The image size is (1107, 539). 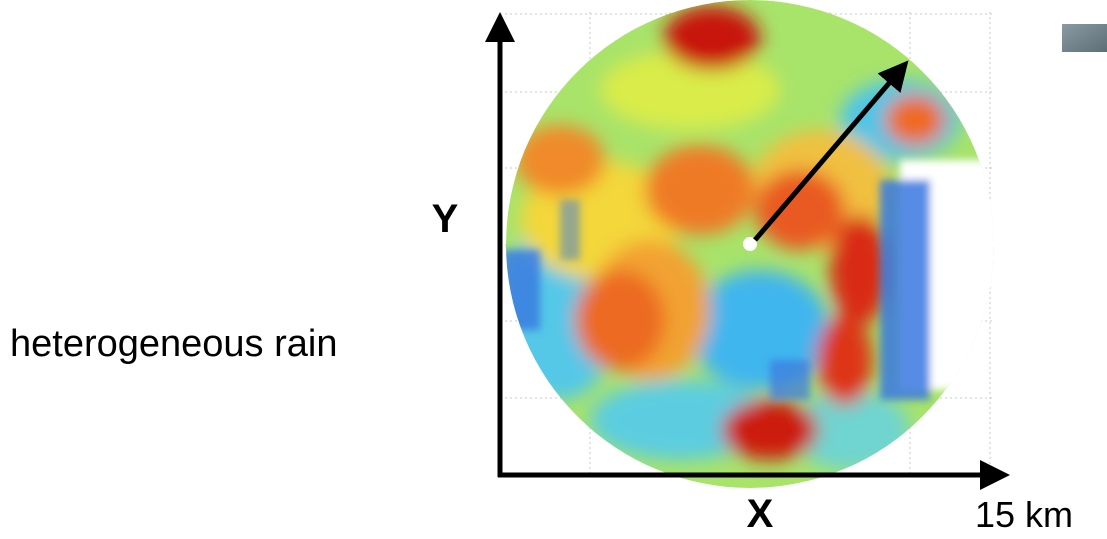 What do you see at coordinates (831, 151) in the screenshot?
I see `direction-arrow` at bounding box center [831, 151].